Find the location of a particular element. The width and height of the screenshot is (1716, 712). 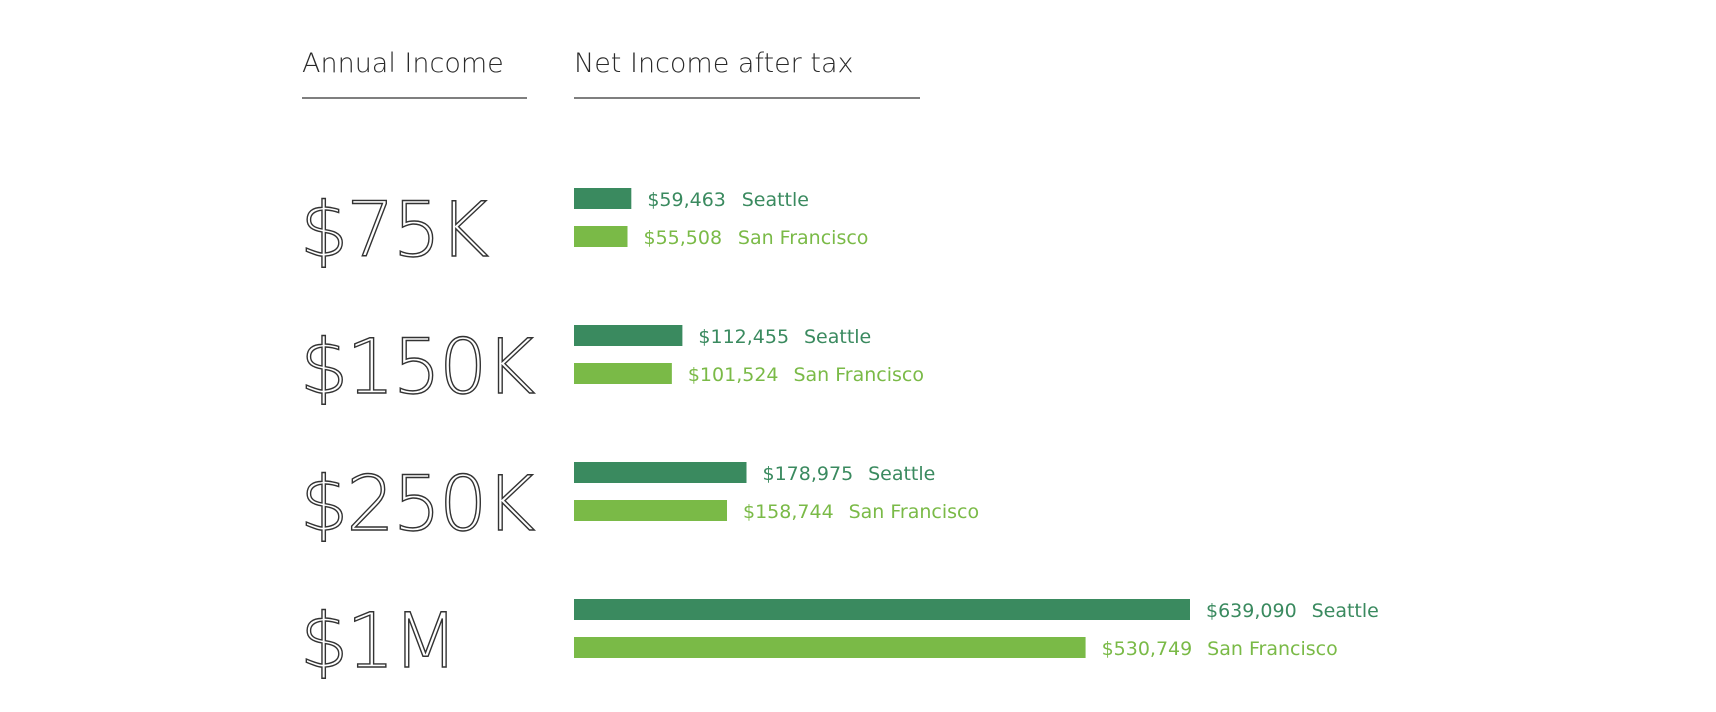

value-label: $59,463 is located at coordinates (686, 200).